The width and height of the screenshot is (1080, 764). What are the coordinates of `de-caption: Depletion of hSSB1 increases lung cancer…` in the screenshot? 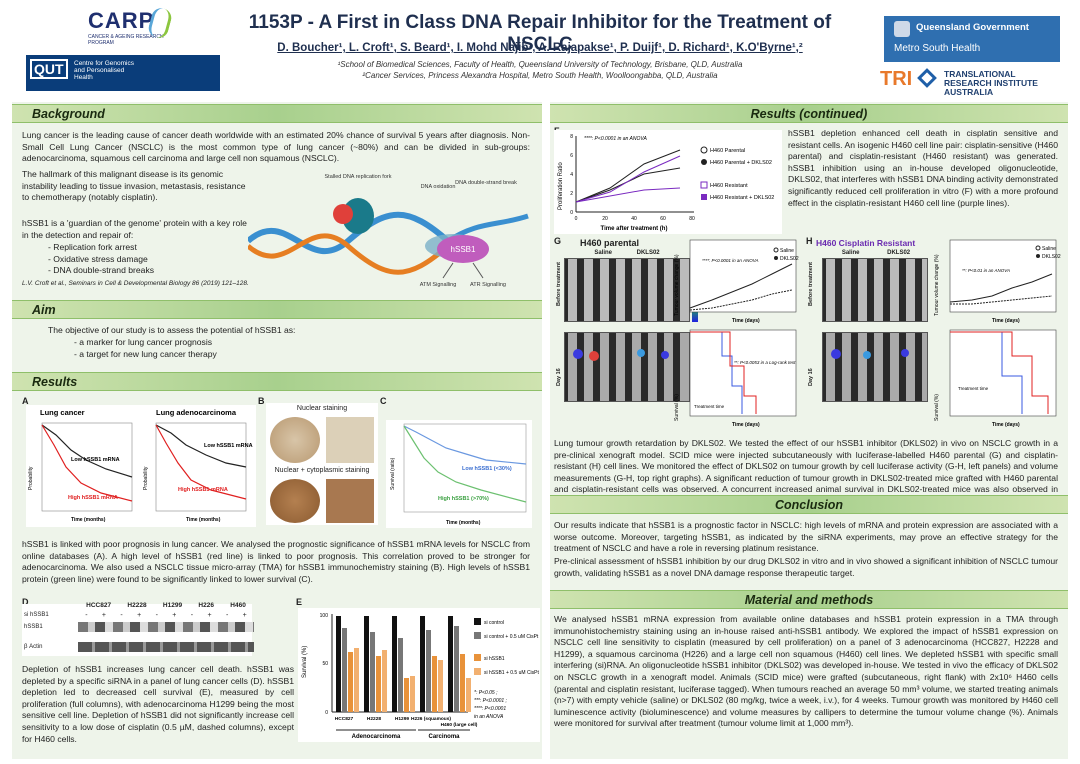 It's located at (158, 704).